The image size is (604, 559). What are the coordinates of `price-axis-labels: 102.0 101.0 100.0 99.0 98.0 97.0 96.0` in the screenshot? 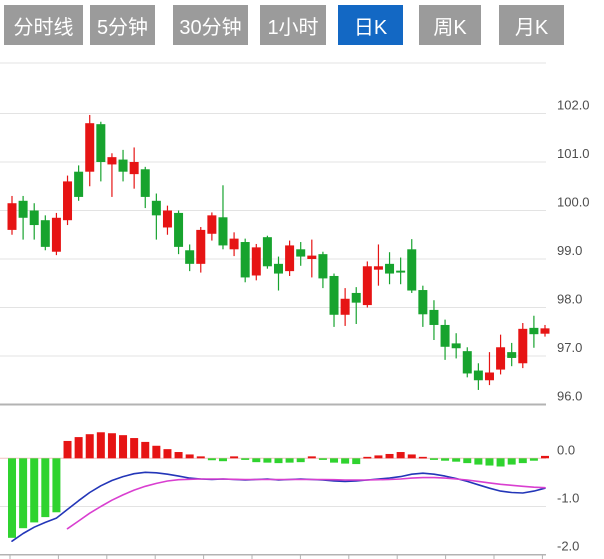 It's located at (573, 251).